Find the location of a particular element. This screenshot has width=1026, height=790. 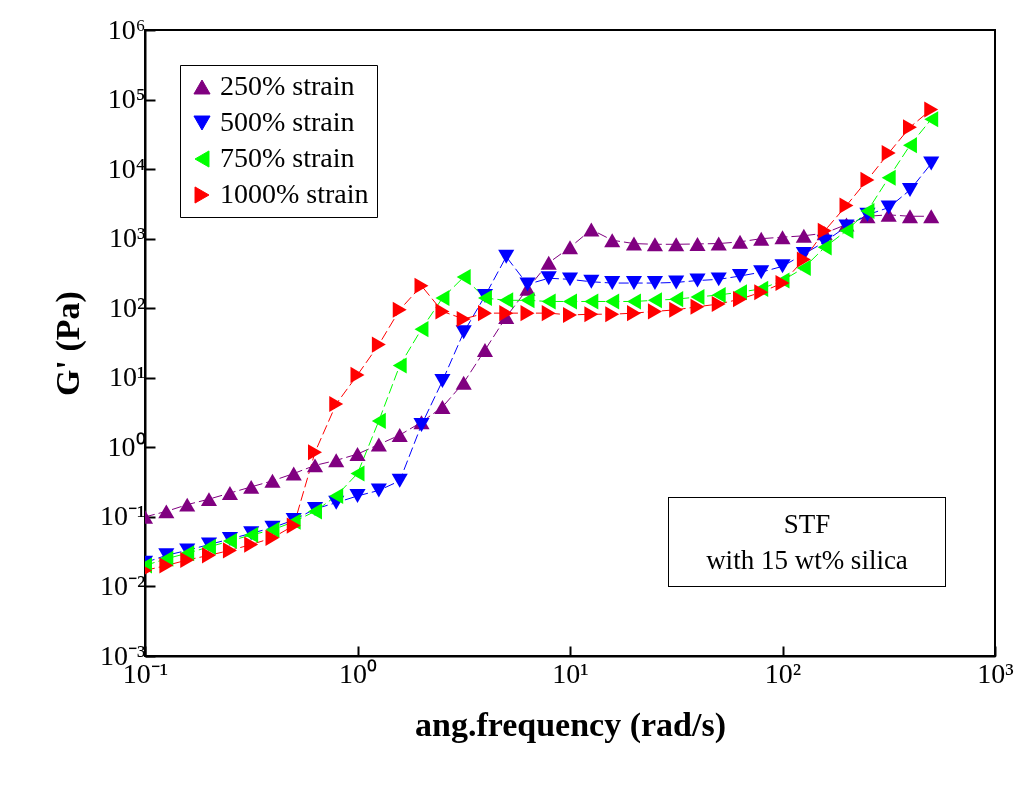

legend-label: 500% strain is located at coordinates (287, 121).